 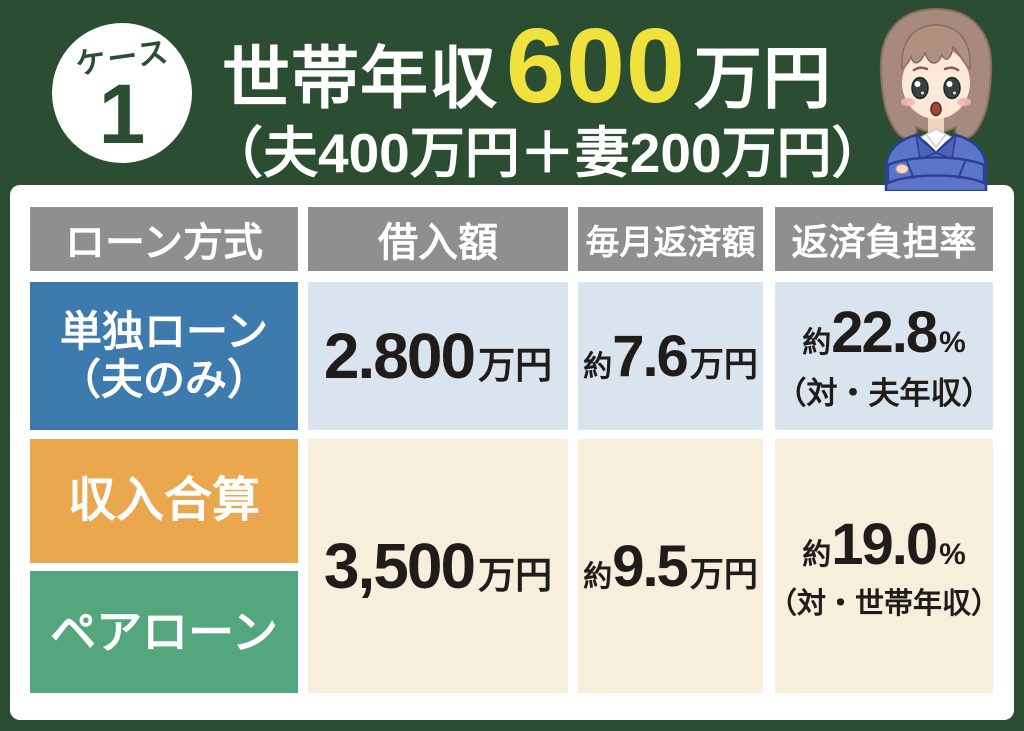 I want to click on title-lead: 世帯年収, so click(x=360, y=79).